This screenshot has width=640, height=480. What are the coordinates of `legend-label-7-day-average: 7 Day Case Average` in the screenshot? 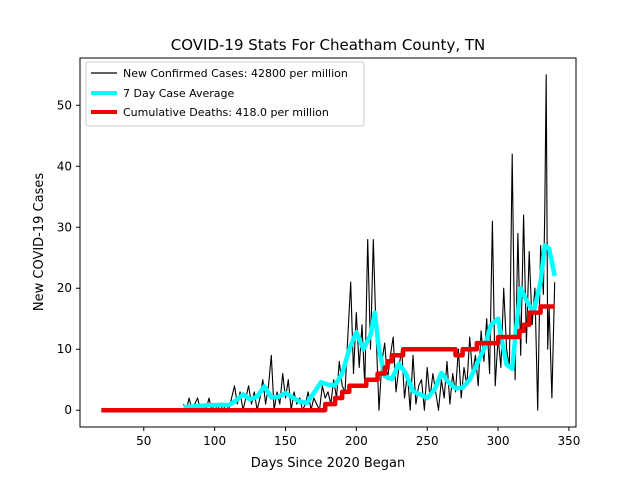 It's located at (179, 93).